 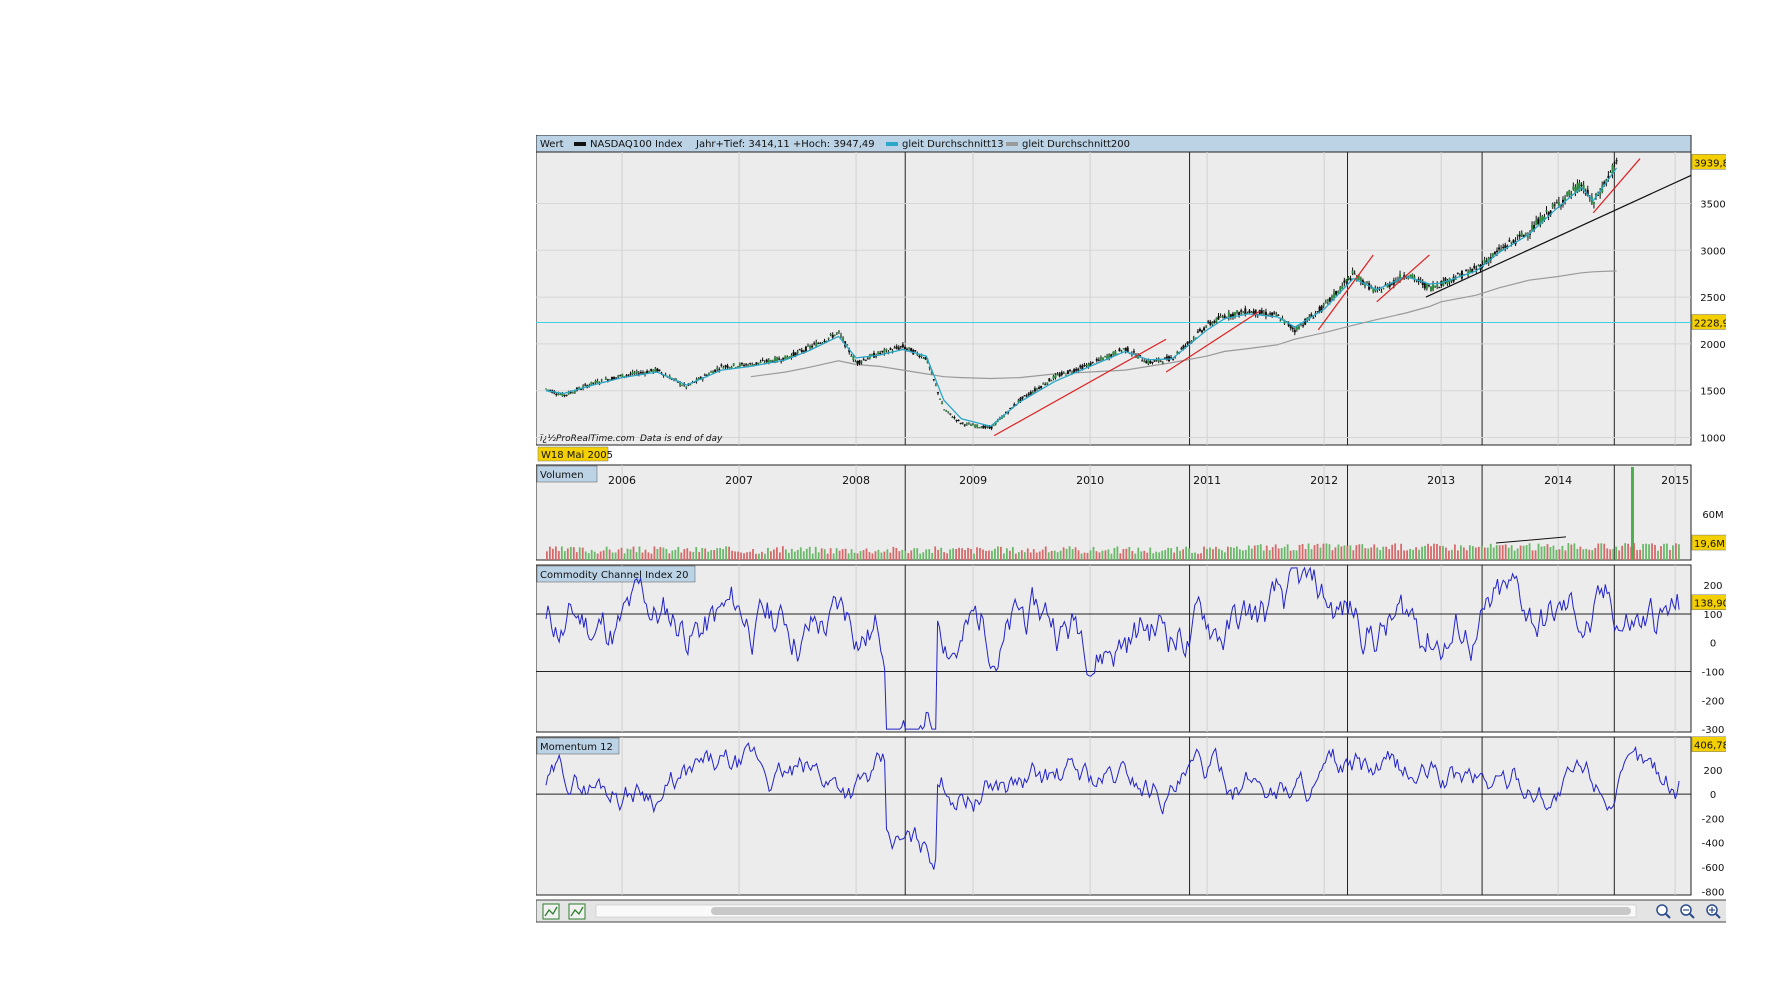 I want to click on zoom-fit-icon, so click(x=1663, y=911).